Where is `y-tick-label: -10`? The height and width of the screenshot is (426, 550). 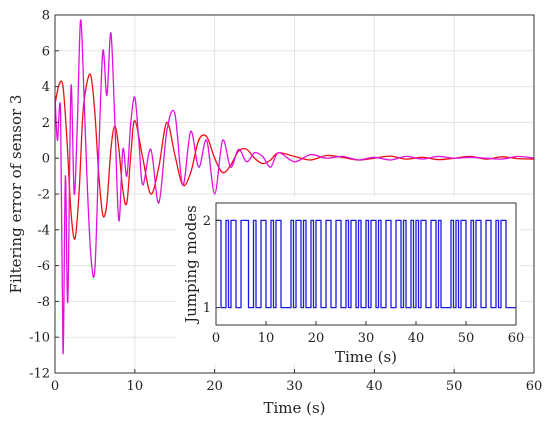 y-tick-label: -10 is located at coordinates (39, 338).